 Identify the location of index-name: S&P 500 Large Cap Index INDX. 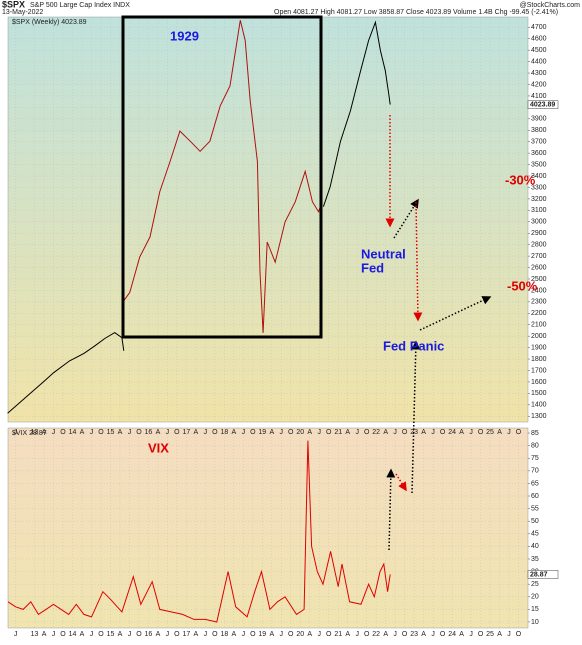
(80, 5).